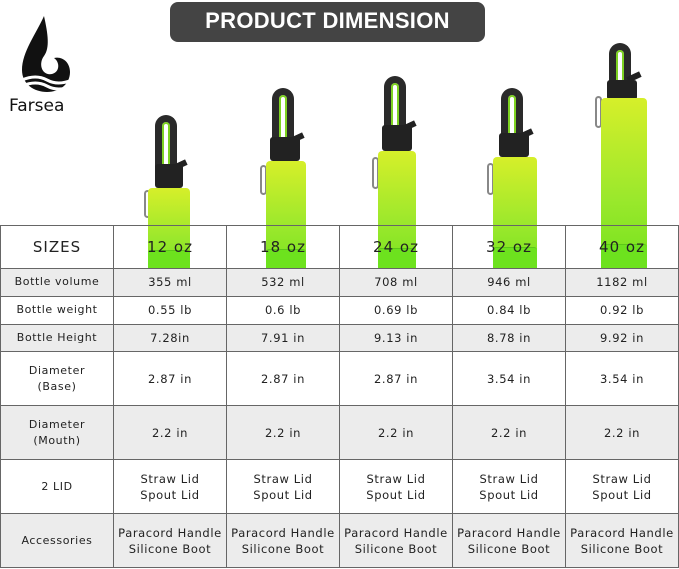 This screenshot has height=569, width=679. I want to click on banner-title: PRODUCT DIMENSION, so click(327, 20).